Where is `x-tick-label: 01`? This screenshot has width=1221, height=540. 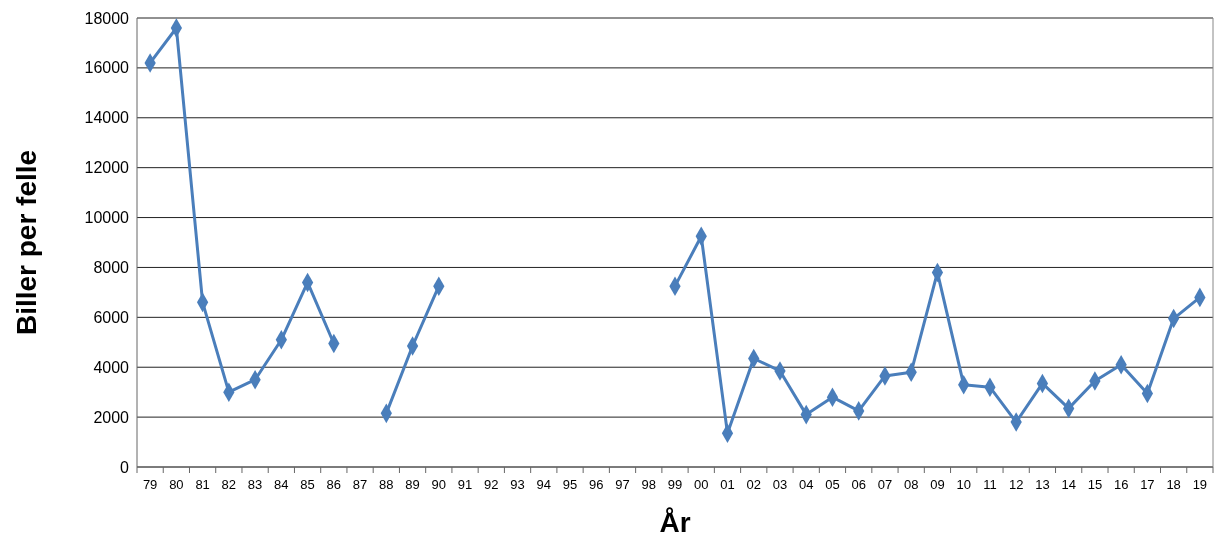
x-tick-label: 01 is located at coordinates (727, 484).